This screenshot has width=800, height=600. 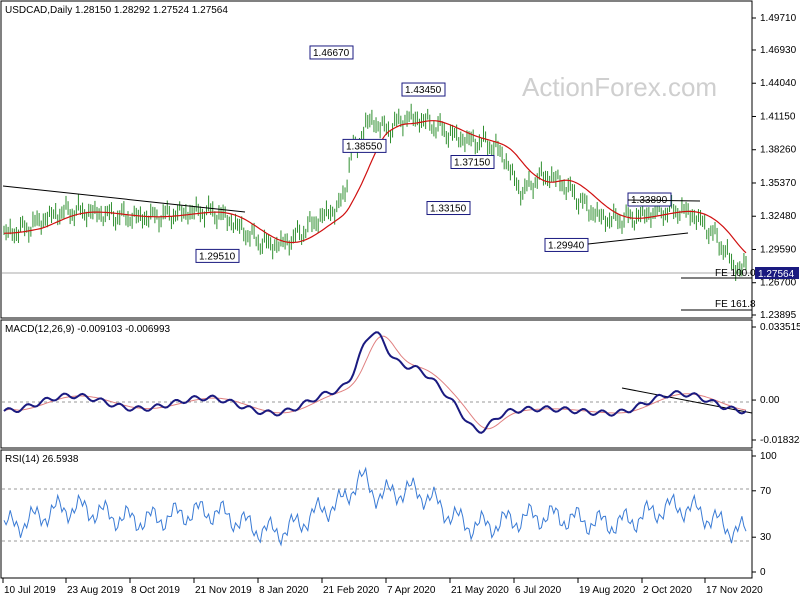 What do you see at coordinates (770, 400) in the screenshot?
I see `y-tick-label: 0.00` at bounding box center [770, 400].